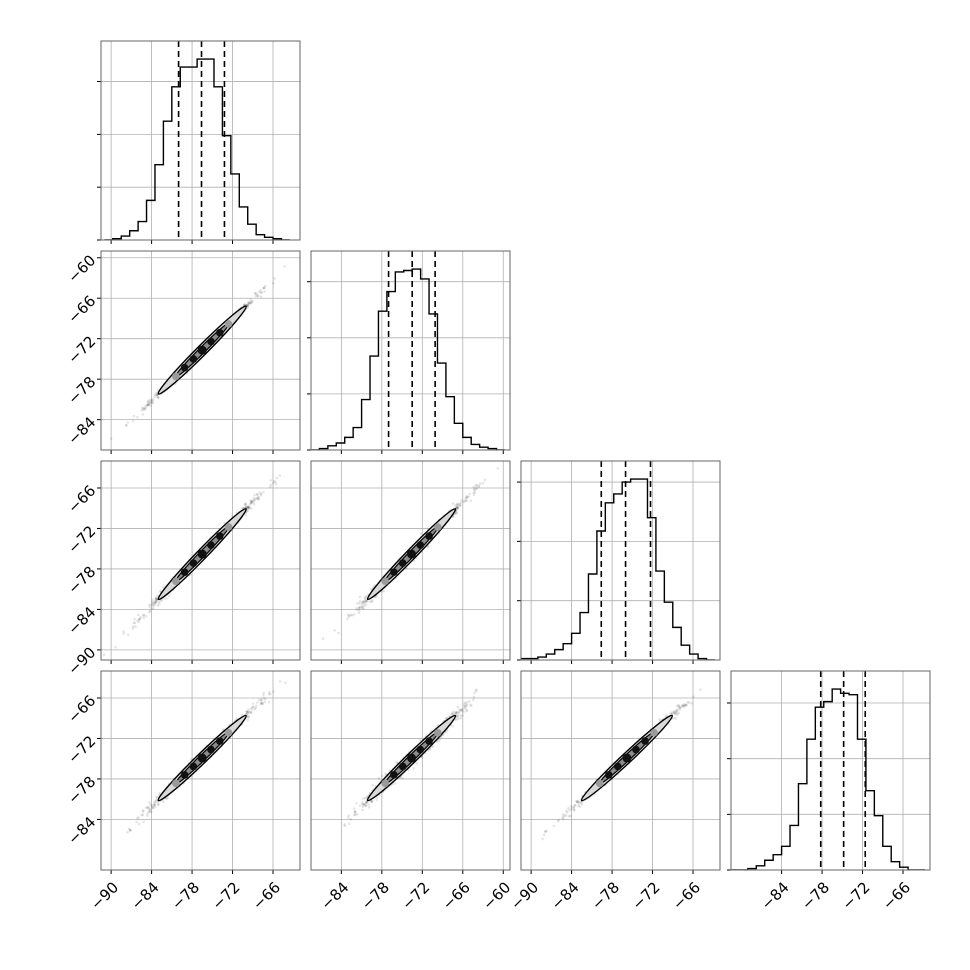 The width and height of the screenshot is (970, 970). What do you see at coordinates (81, 539) in the screenshot?
I see `y-tick-label: −72` at bounding box center [81, 539].